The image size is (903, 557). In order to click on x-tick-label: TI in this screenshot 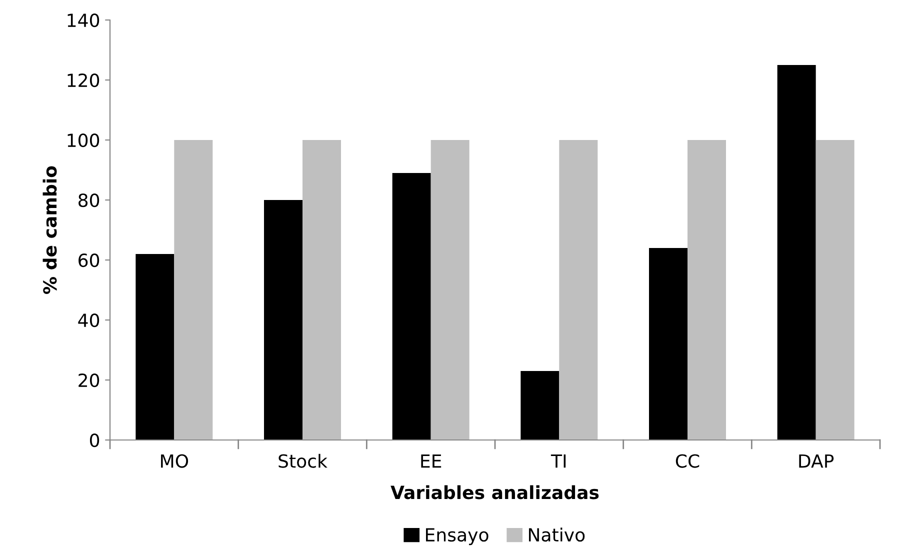, I will do `click(558, 461)`.